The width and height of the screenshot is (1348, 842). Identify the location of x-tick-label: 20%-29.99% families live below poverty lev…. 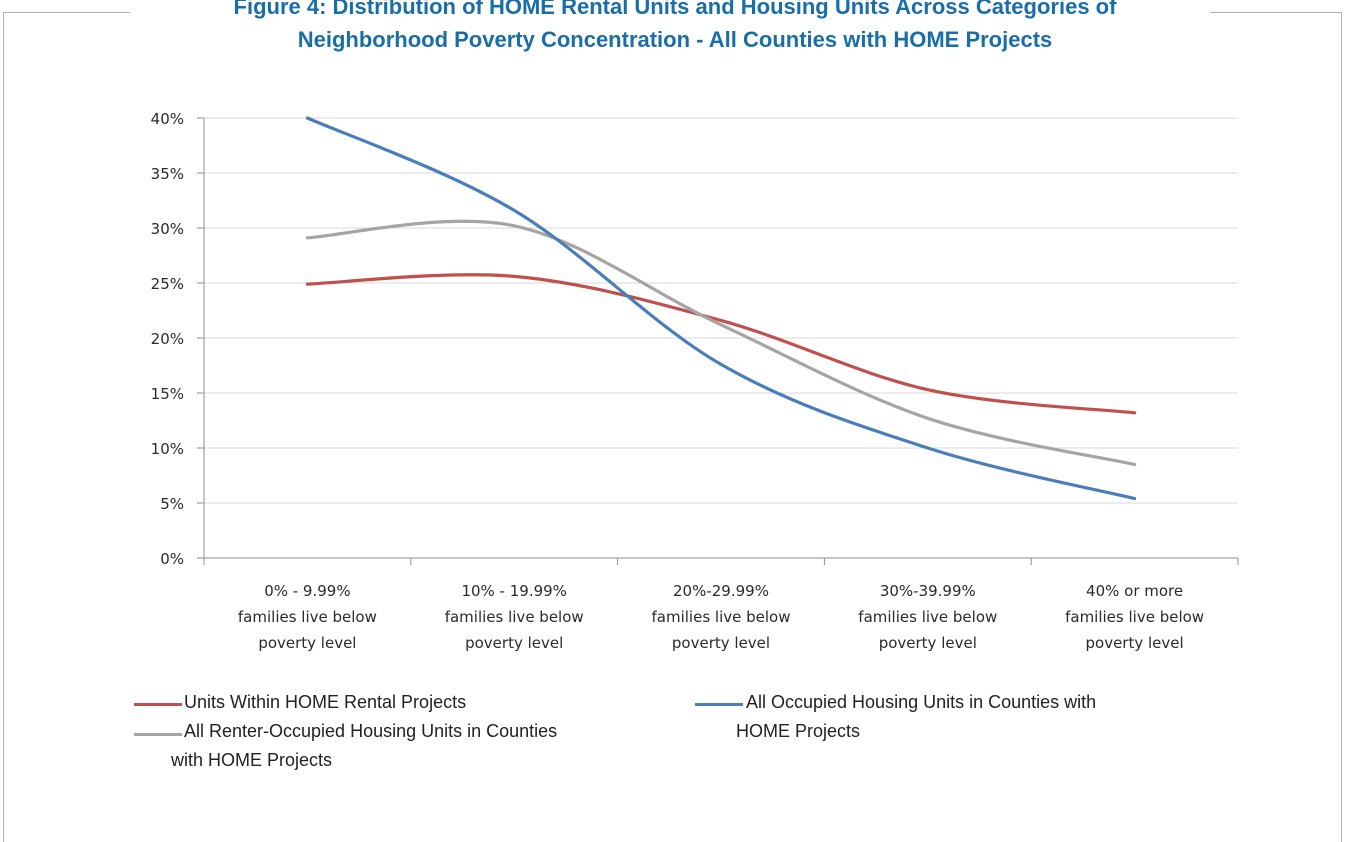
(721, 617).